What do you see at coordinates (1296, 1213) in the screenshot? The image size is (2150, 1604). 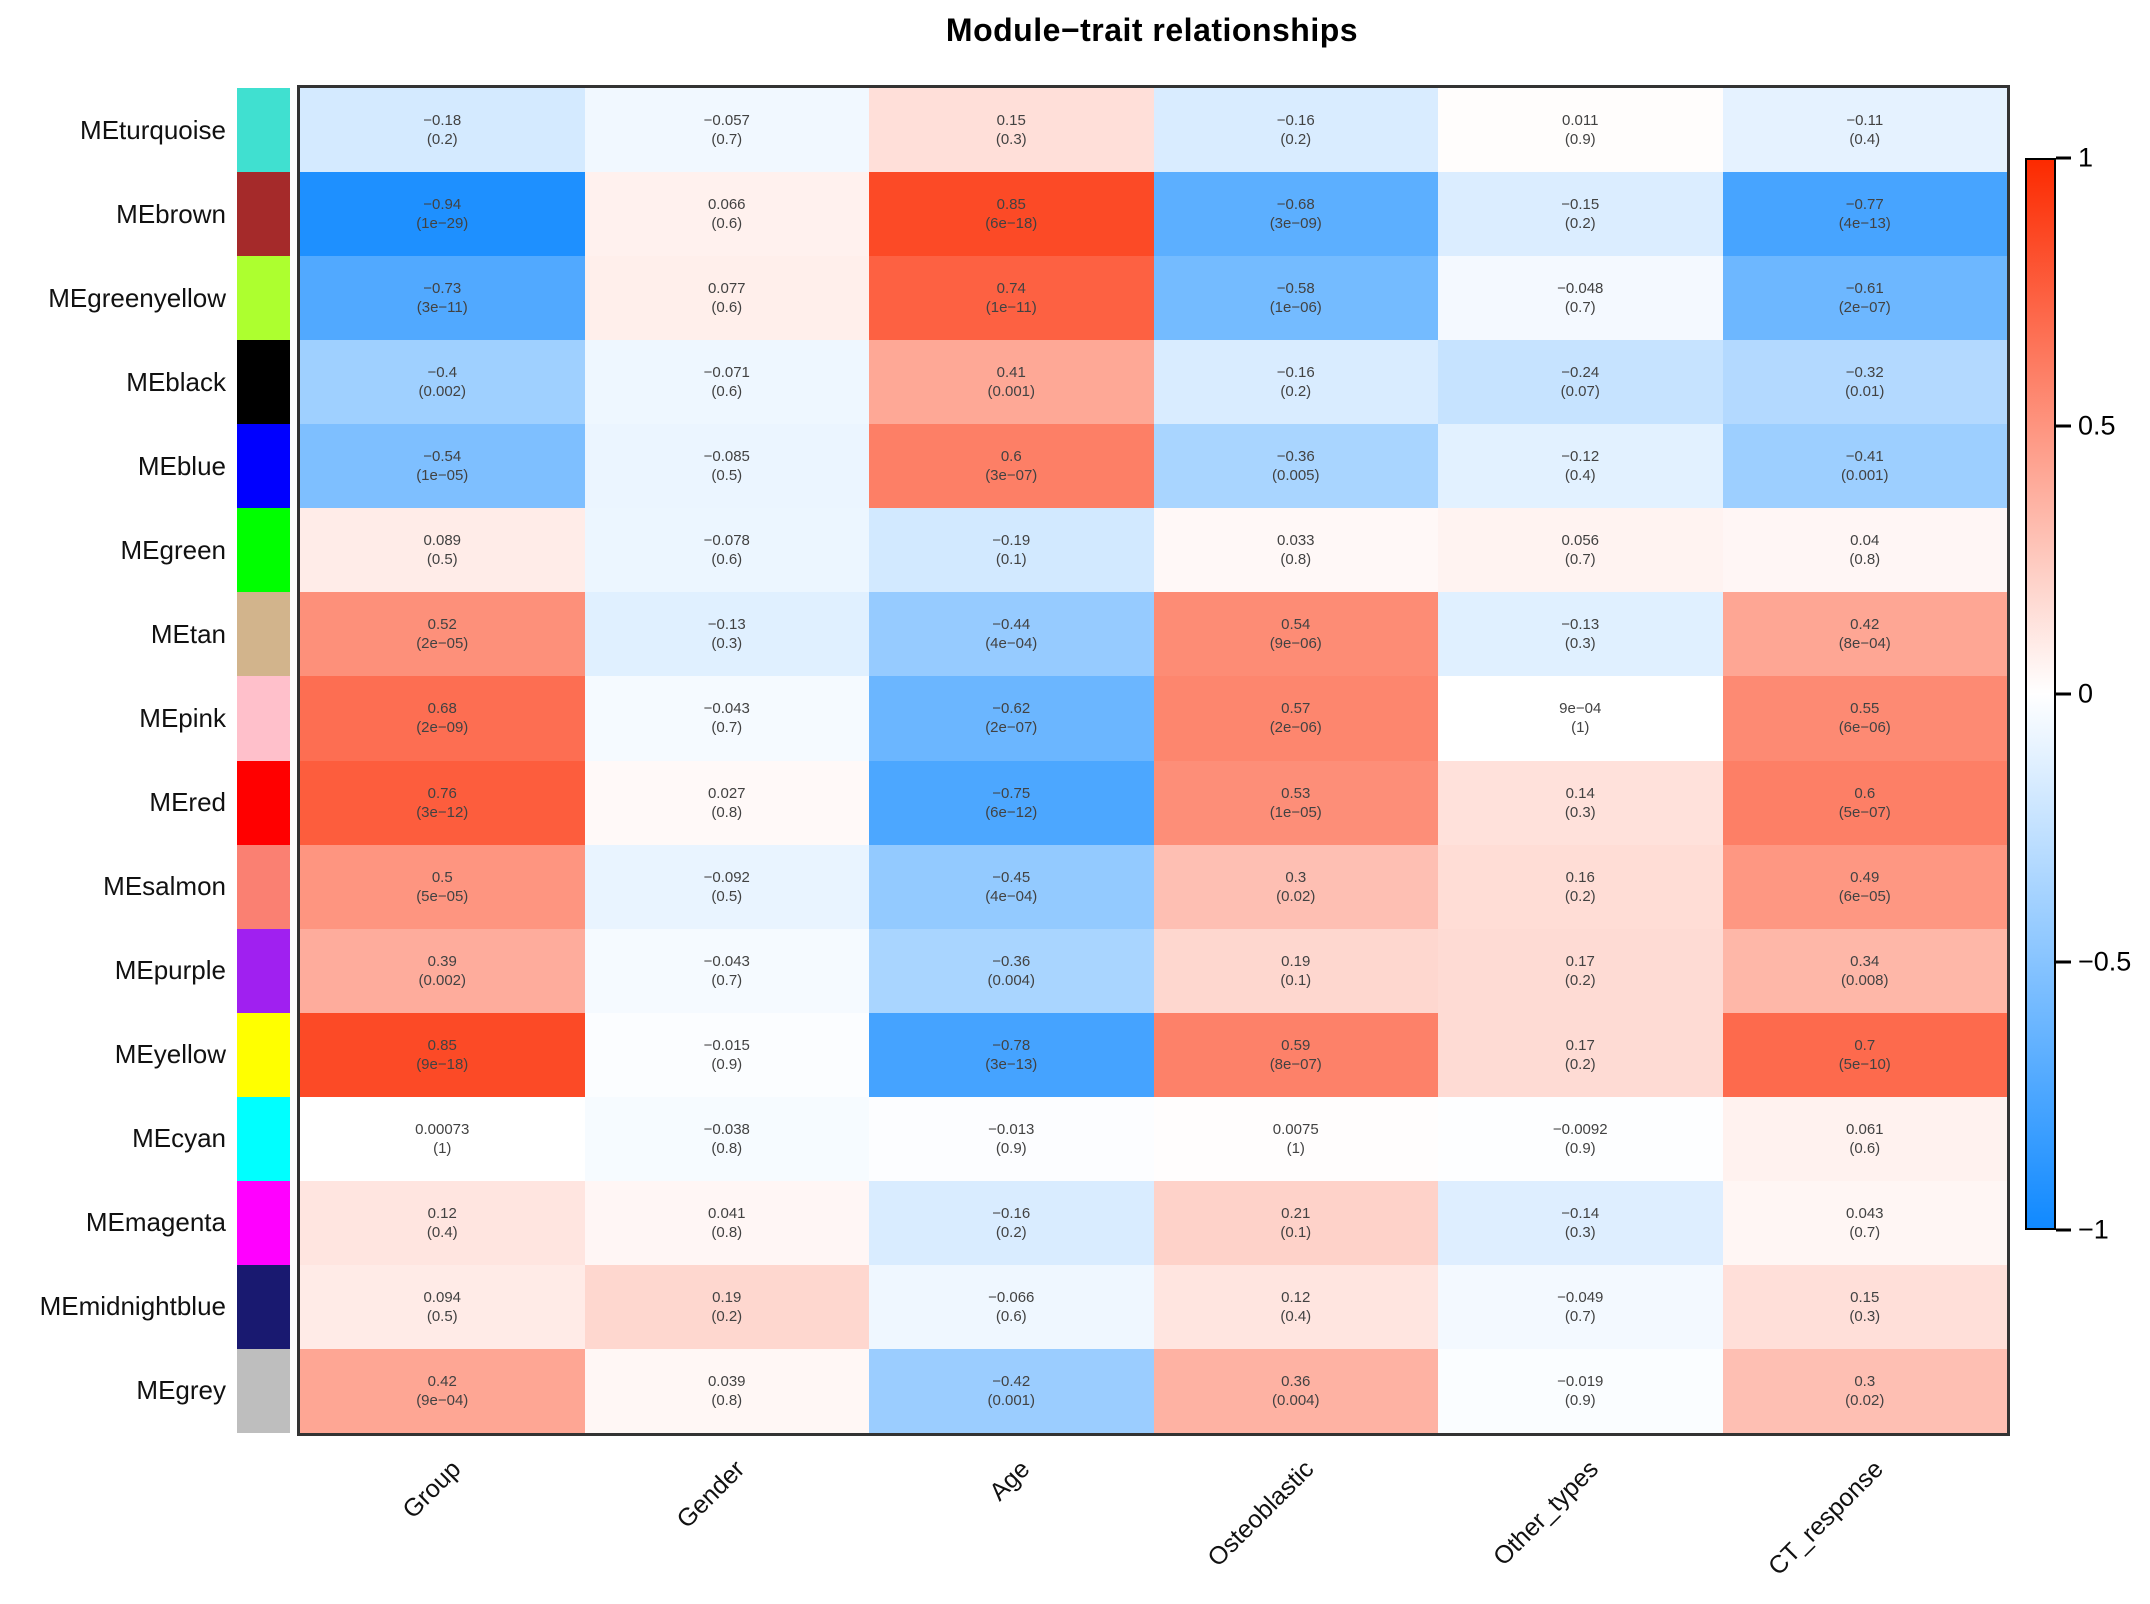 I see `correlation-value: 0.21` at bounding box center [1296, 1213].